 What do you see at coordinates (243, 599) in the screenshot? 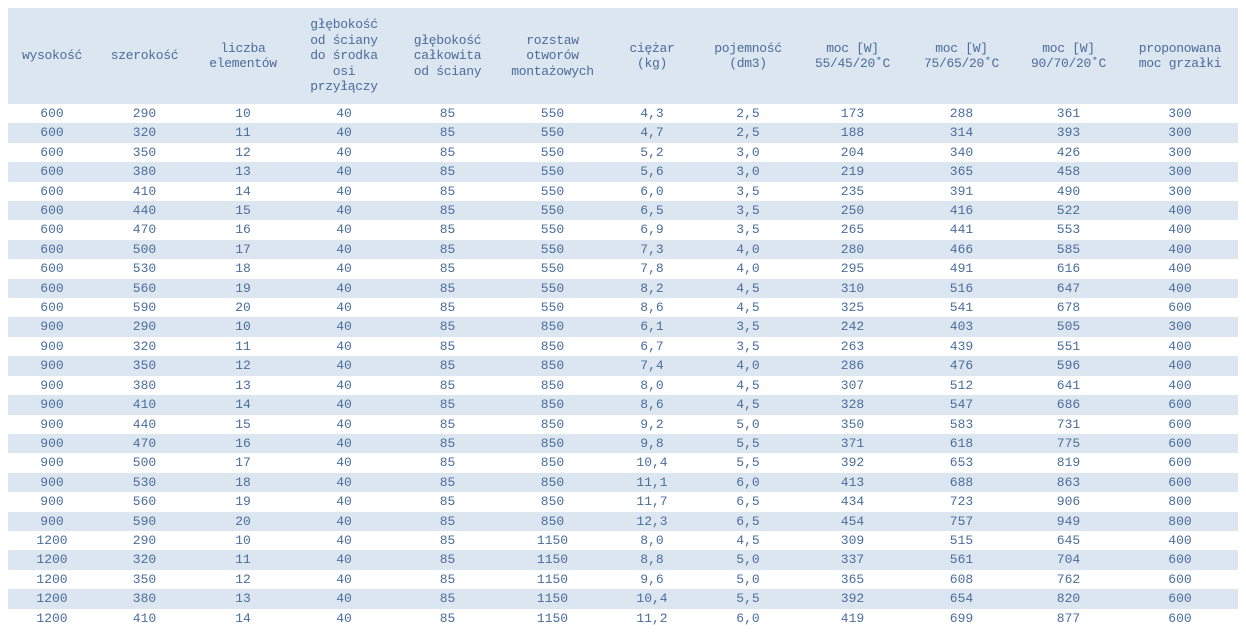
I see `table-cell: 13` at bounding box center [243, 599].